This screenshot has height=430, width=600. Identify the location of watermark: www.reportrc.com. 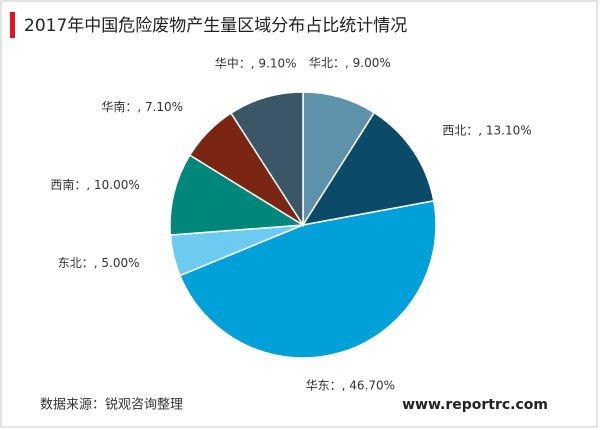
(475, 405).